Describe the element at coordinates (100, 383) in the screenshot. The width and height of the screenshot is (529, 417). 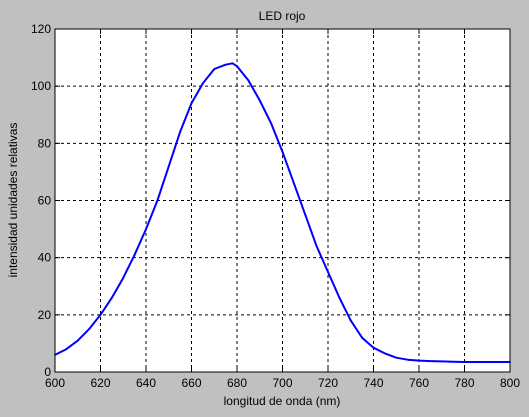
I see `x-tick-label: 620` at that location.